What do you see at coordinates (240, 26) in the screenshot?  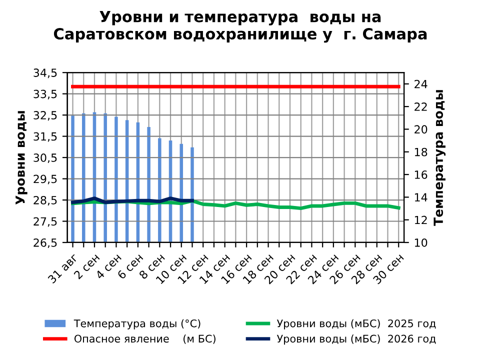 I see `chart-title: Уровни и температура воды на Саратовском водохранилище у г. Самара` at bounding box center [240, 26].